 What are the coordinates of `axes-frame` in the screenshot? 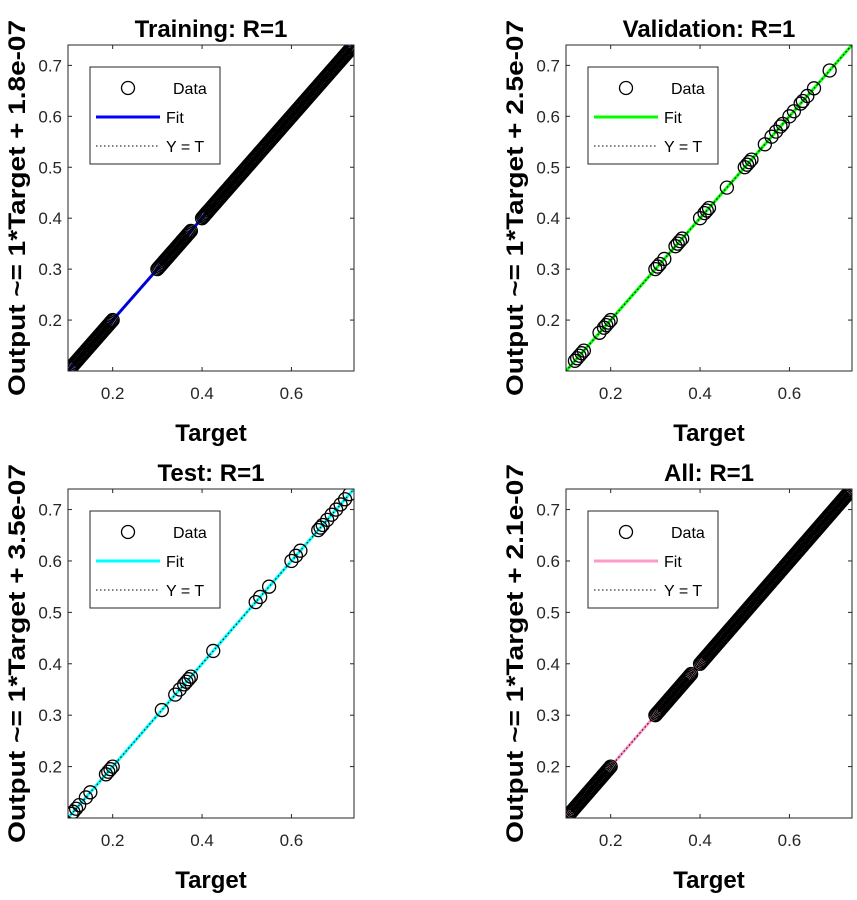 It's located at (709, 653).